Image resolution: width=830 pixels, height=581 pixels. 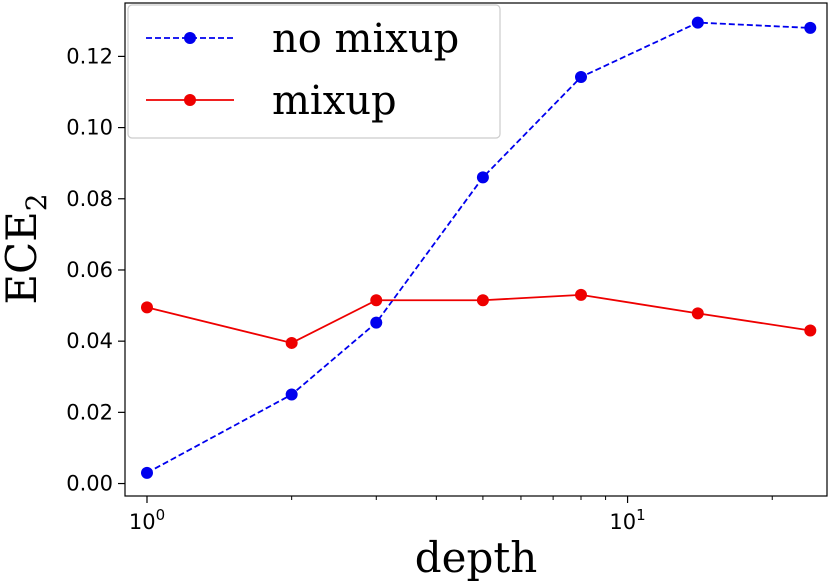 What do you see at coordinates (89, 56) in the screenshot?
I see `y-tick-label-6: 0.12` at bounding box center [89, 56].